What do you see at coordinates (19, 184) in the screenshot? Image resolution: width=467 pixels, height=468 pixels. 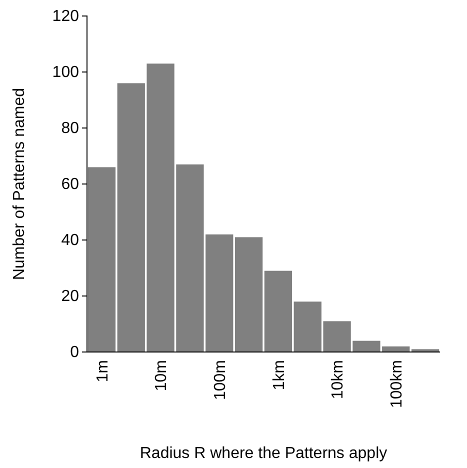 I see `y-axis-title: Number of Patterns named` at bounding box center [19, 184].